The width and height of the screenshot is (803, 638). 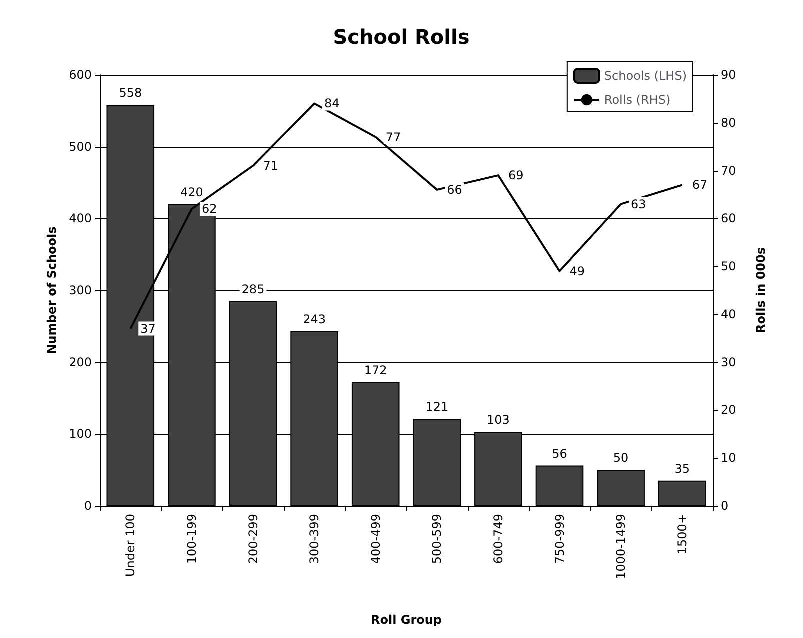 What do you see at coordinates (578, 271) in the screenshot?
I see `data-label: 49` at bounding box center [578, 271].